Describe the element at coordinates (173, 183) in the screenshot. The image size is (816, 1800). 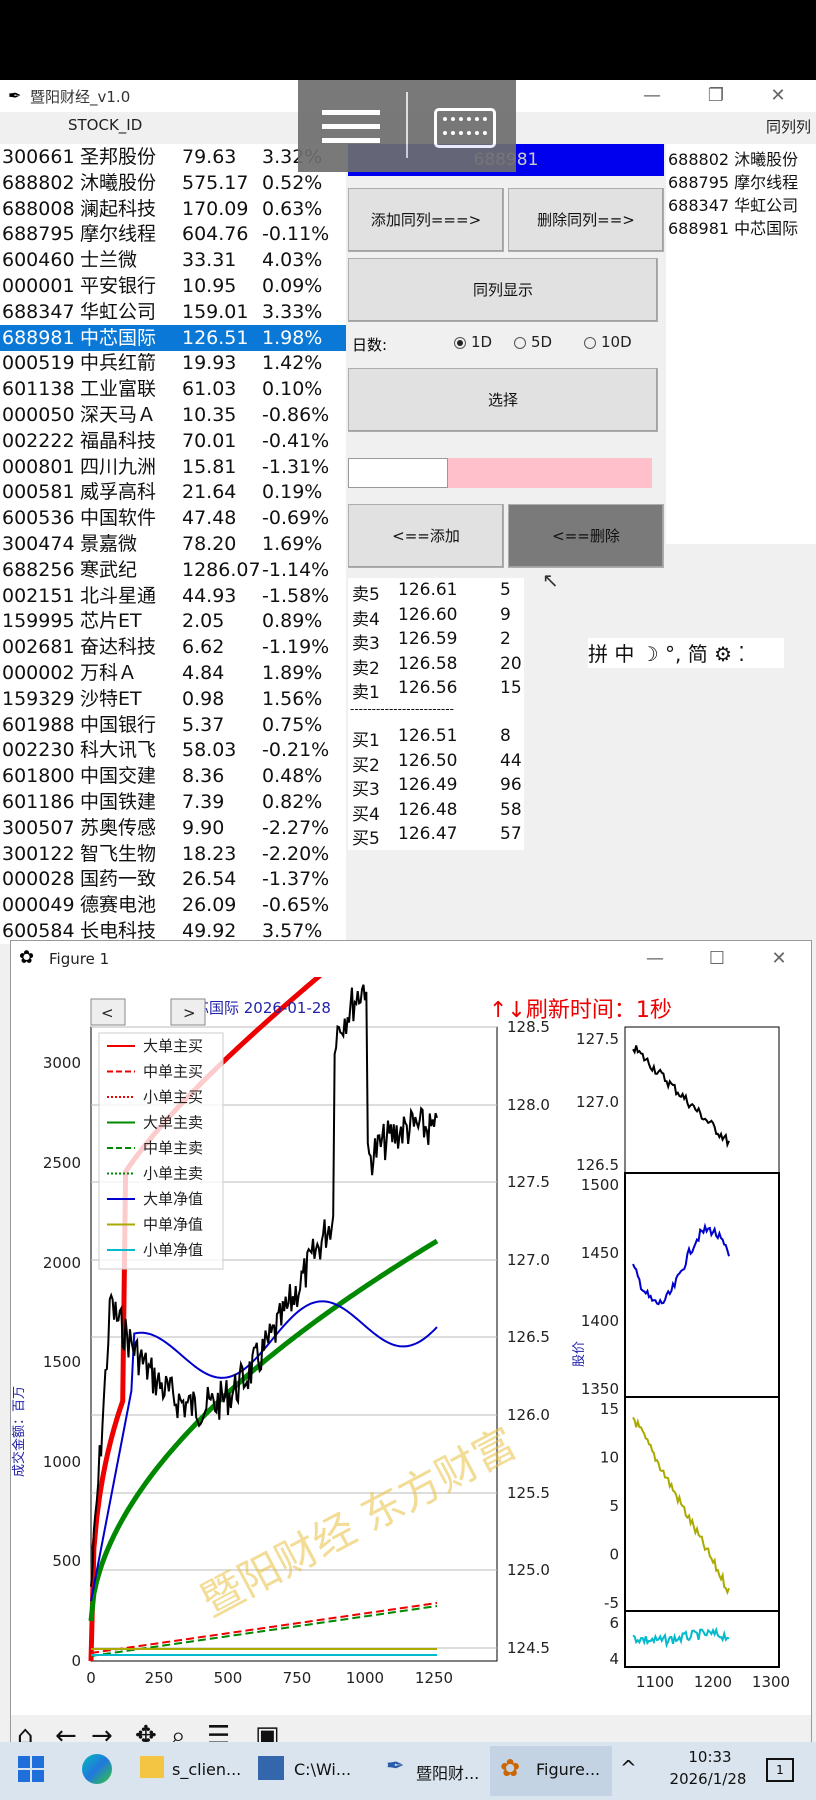
I see `stock-row: 688802 沐曦股份 575.17 0.52%` at that location.